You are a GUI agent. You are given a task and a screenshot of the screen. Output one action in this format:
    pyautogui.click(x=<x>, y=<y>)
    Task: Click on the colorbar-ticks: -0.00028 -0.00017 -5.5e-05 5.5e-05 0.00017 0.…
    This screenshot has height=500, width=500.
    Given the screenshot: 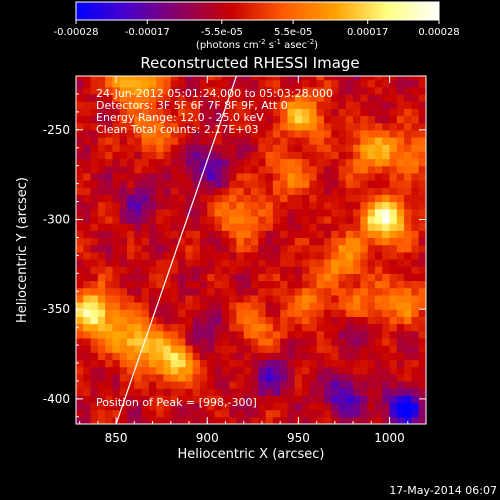 What is the action you would take?
    pyautogui.click(x=257, y=29)
    